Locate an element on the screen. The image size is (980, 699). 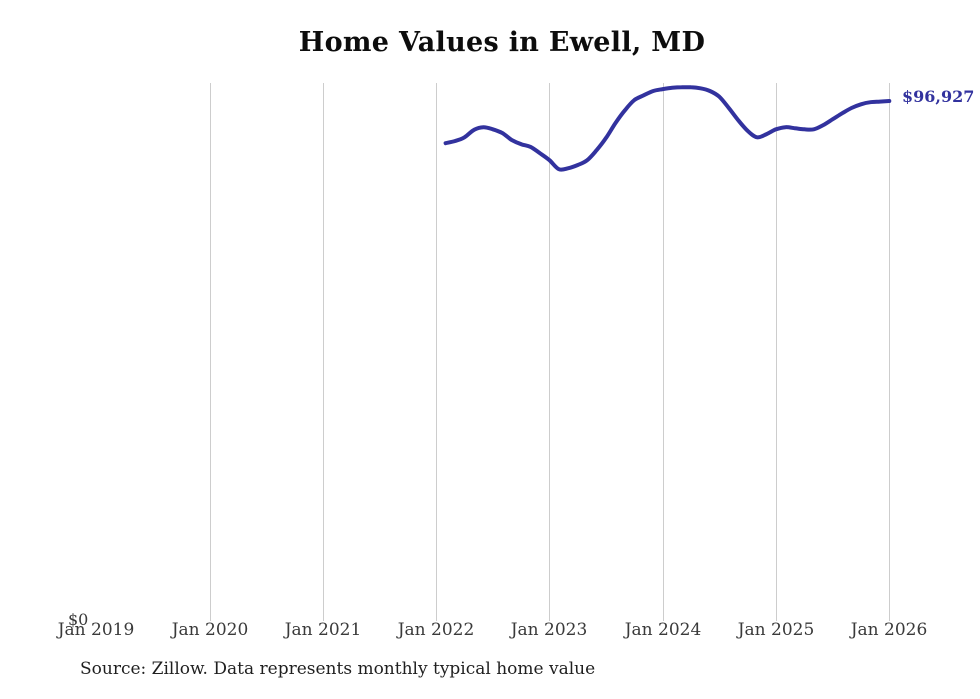
gridline-jan-2022 is located at coordinates (436, 352).